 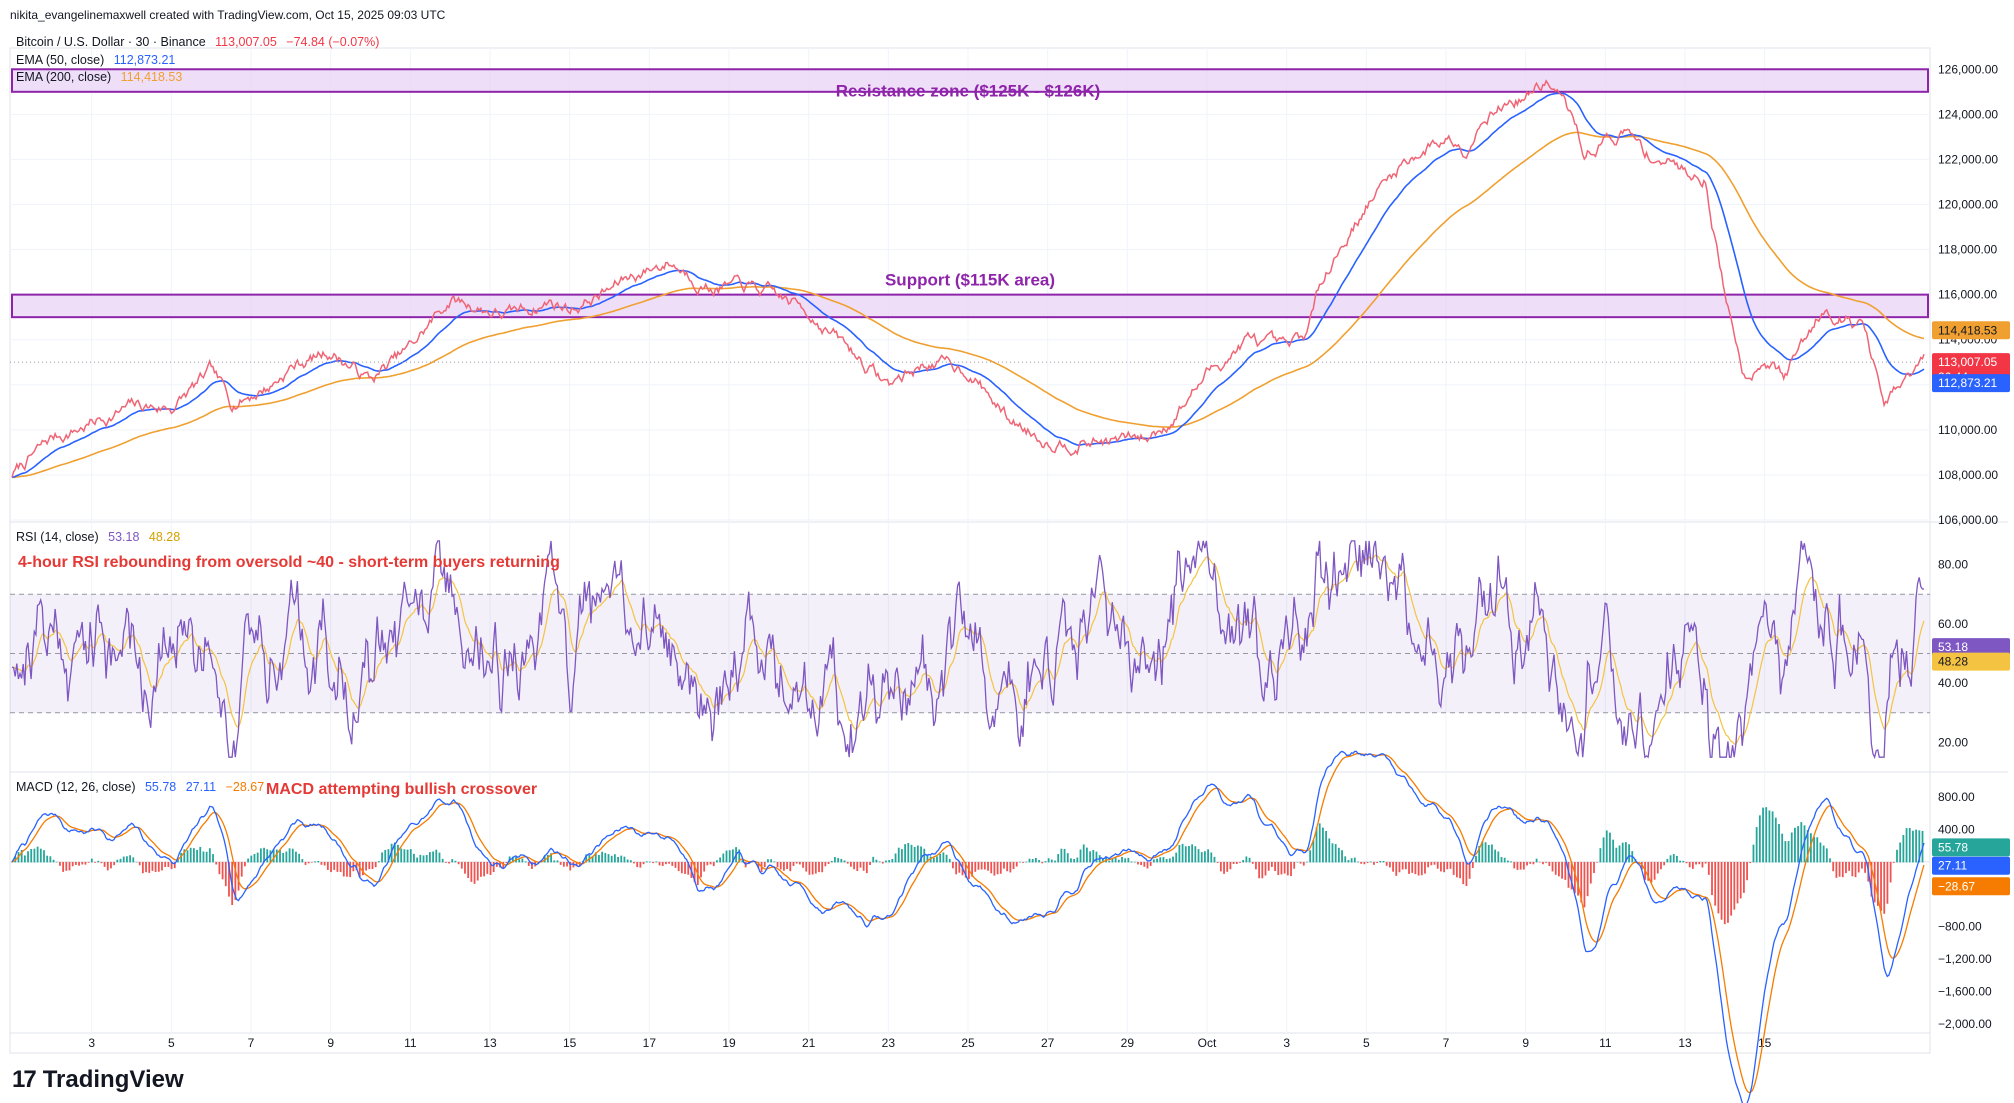 What do you see at coordinates (98, 537) in the screenshot?
I see `rsi-legend: RSI (14, close) 53.18 48.28` at bounding box center [98, 537].